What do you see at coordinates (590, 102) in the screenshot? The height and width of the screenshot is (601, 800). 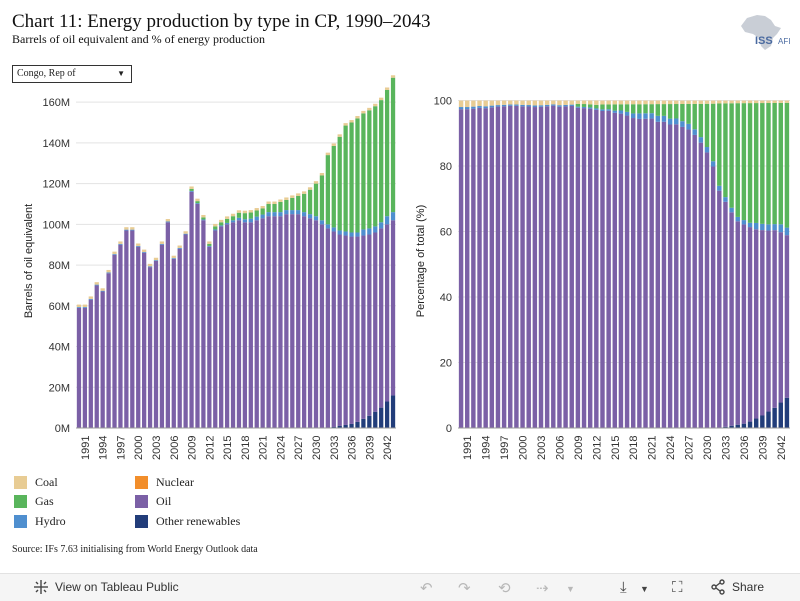 I see `bar-coal-2011` at bounding box center [590, 102].